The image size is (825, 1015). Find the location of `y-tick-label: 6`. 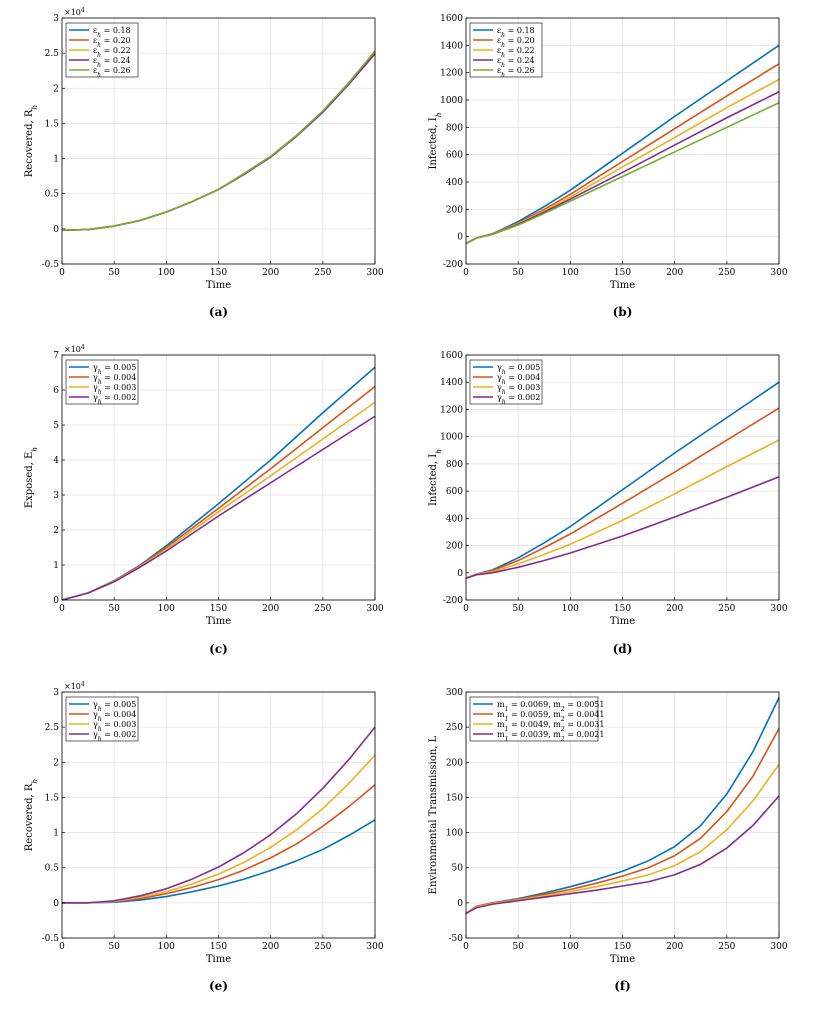

y-tick-label: 6 is located at coordinates (56, 391).